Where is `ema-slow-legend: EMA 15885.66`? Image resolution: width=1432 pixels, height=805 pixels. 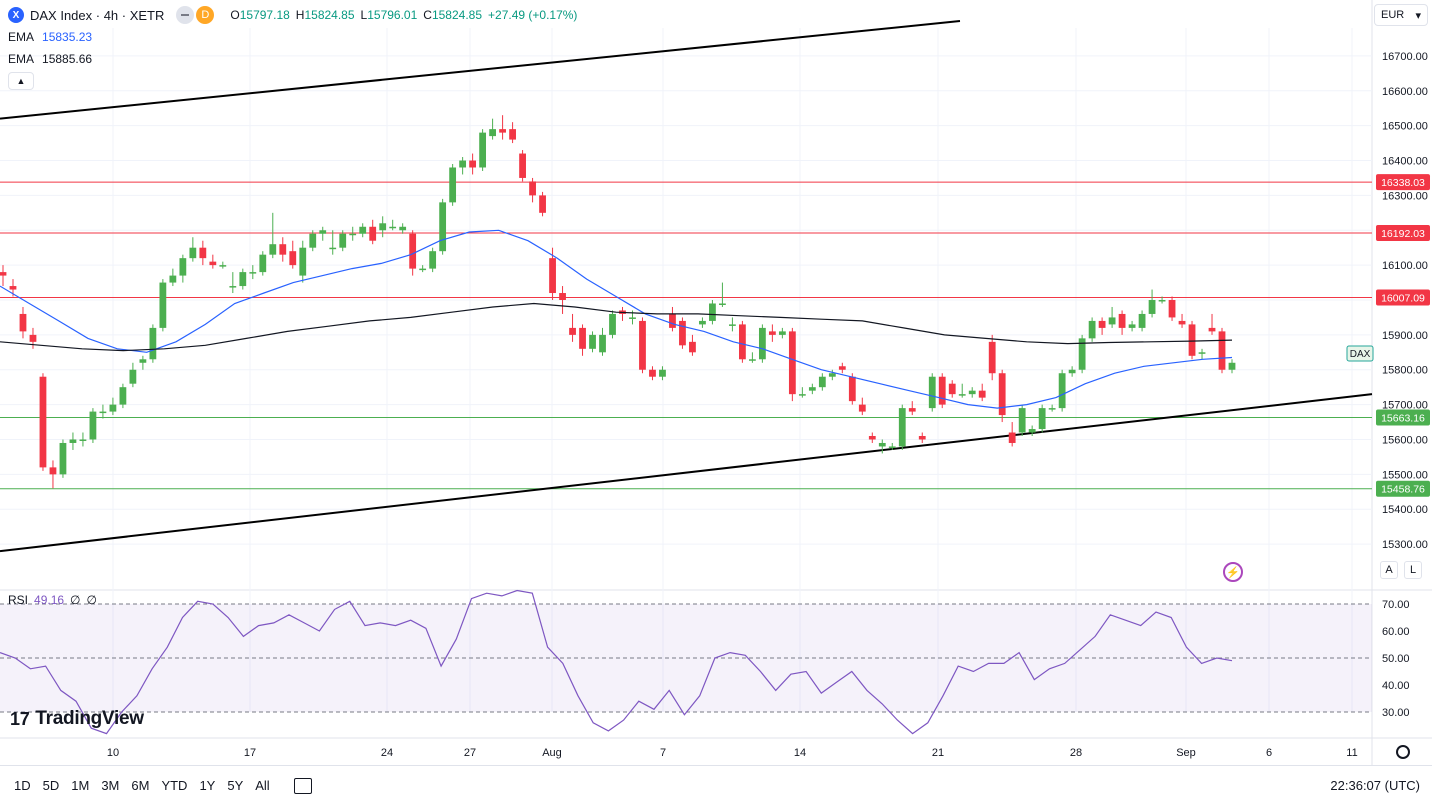
ema-slow-legend: EMA 15885.66 is located at coordinates (50, 59).